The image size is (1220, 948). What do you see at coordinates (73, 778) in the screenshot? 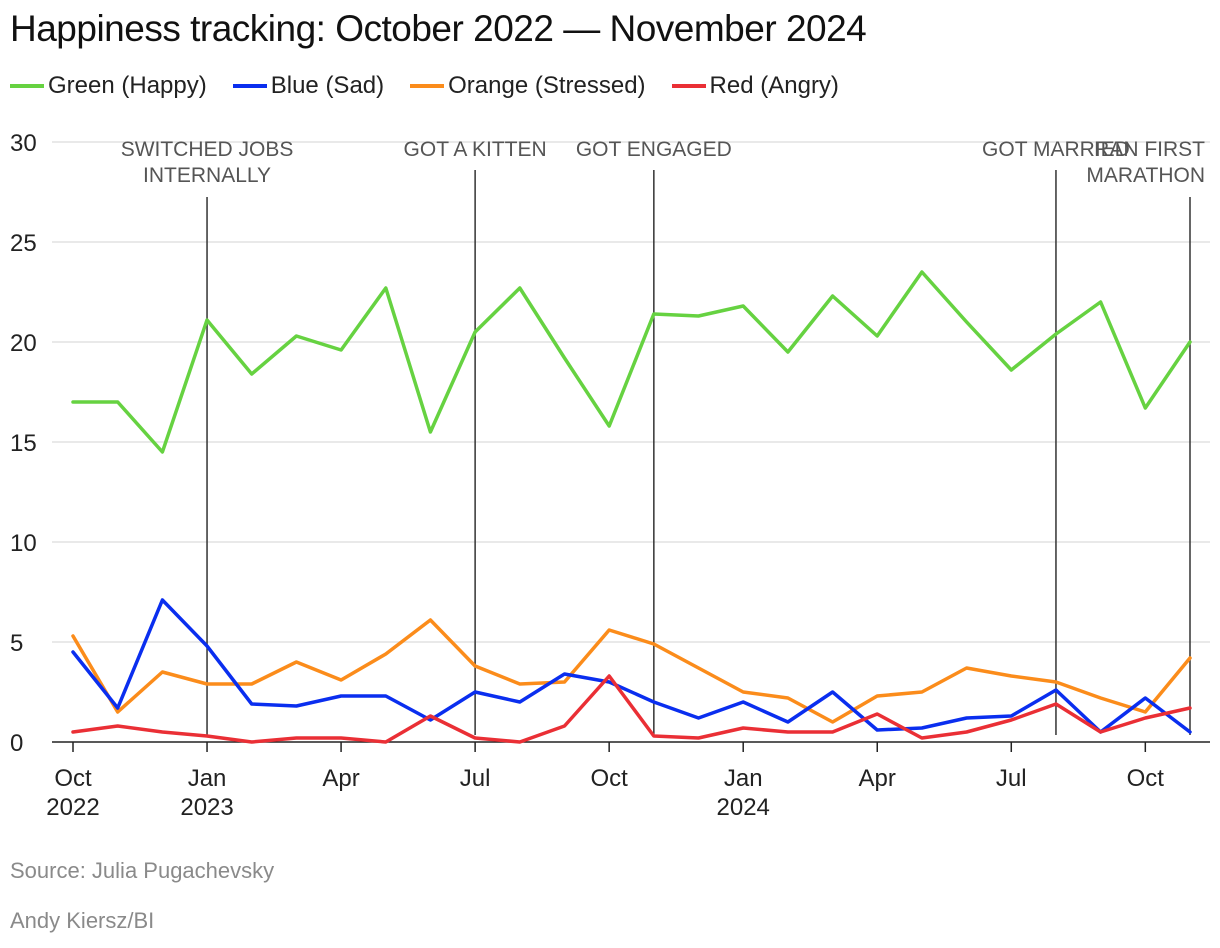
I see `x-tick-label-0-0: Oct` at bounding box center [73, 778].